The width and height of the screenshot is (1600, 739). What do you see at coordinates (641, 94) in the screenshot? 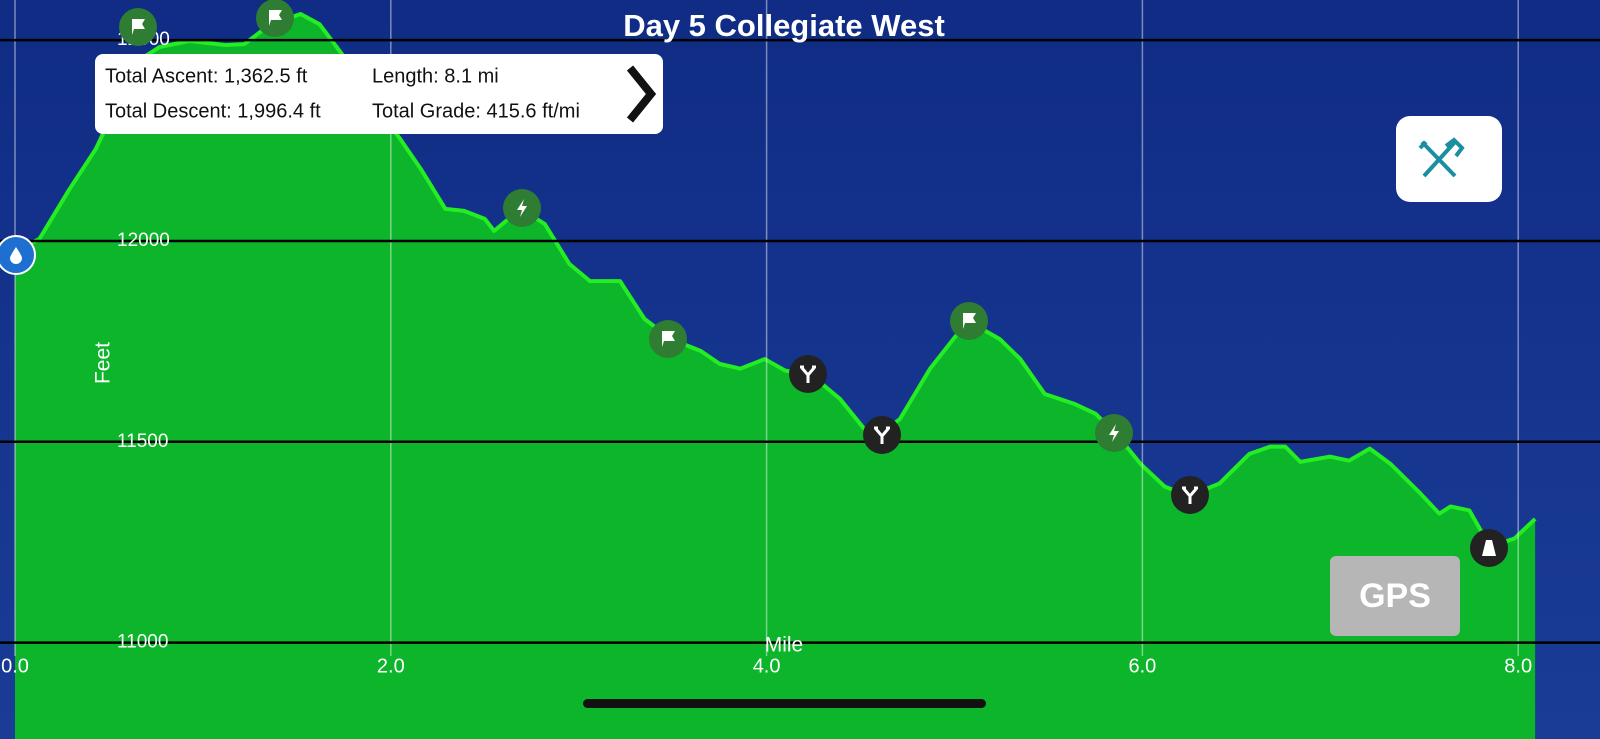
I see `chevron` at bounding box center [641, 94].